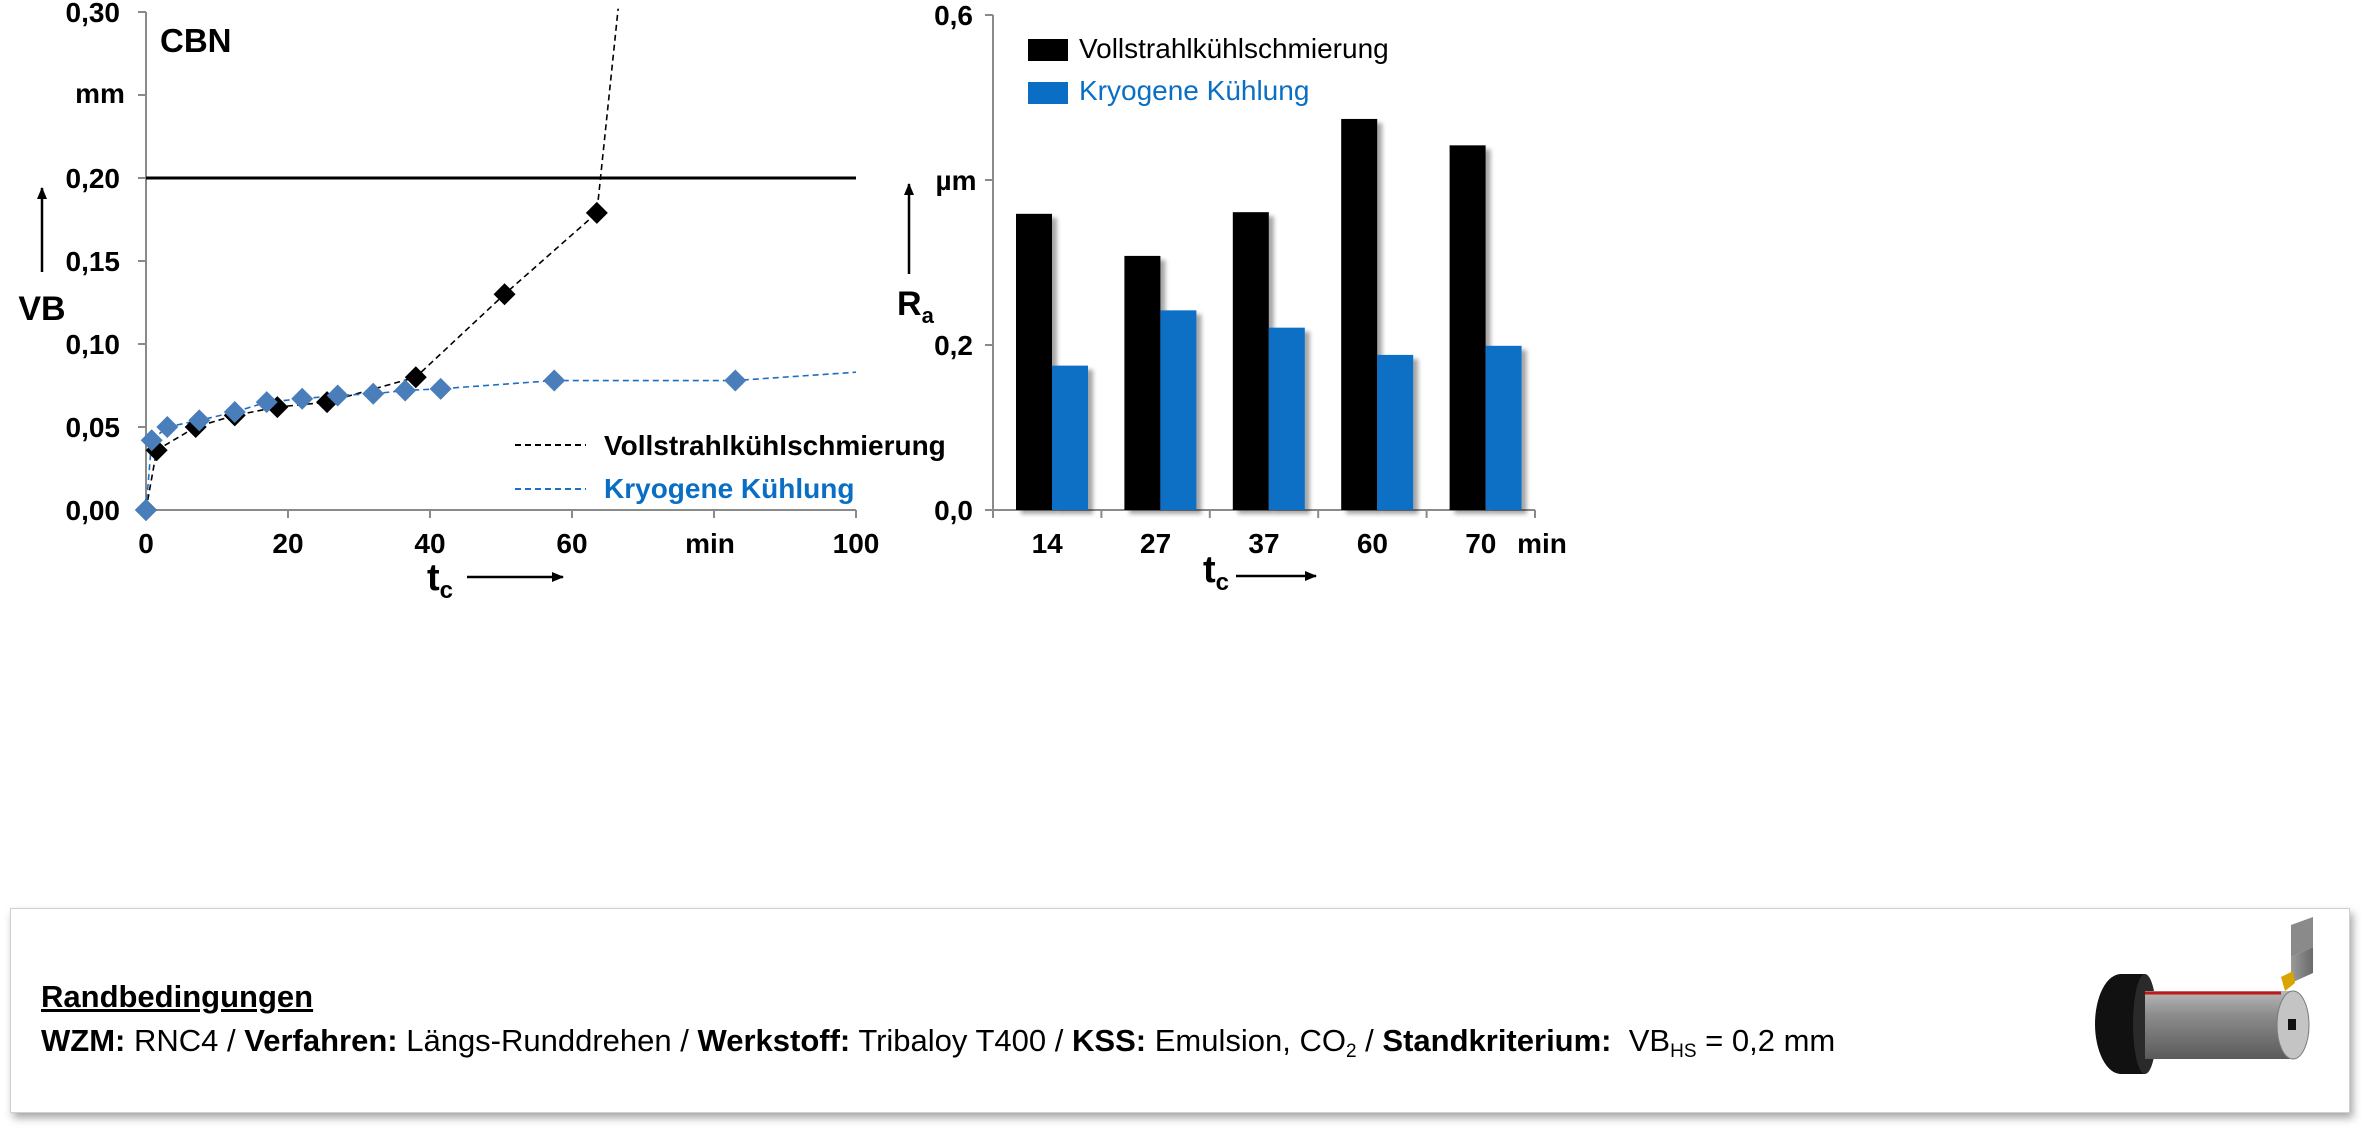  I want to click on y-tick-label: 0,30, so click(93, 14).